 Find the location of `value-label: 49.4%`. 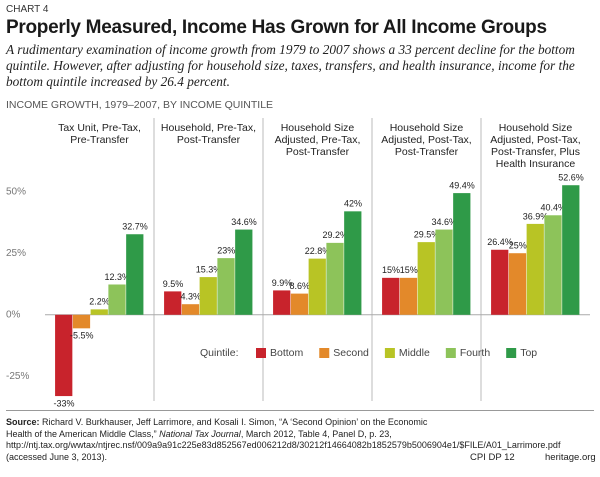

value-label: 49.4% is located at coordinates (462, 185).